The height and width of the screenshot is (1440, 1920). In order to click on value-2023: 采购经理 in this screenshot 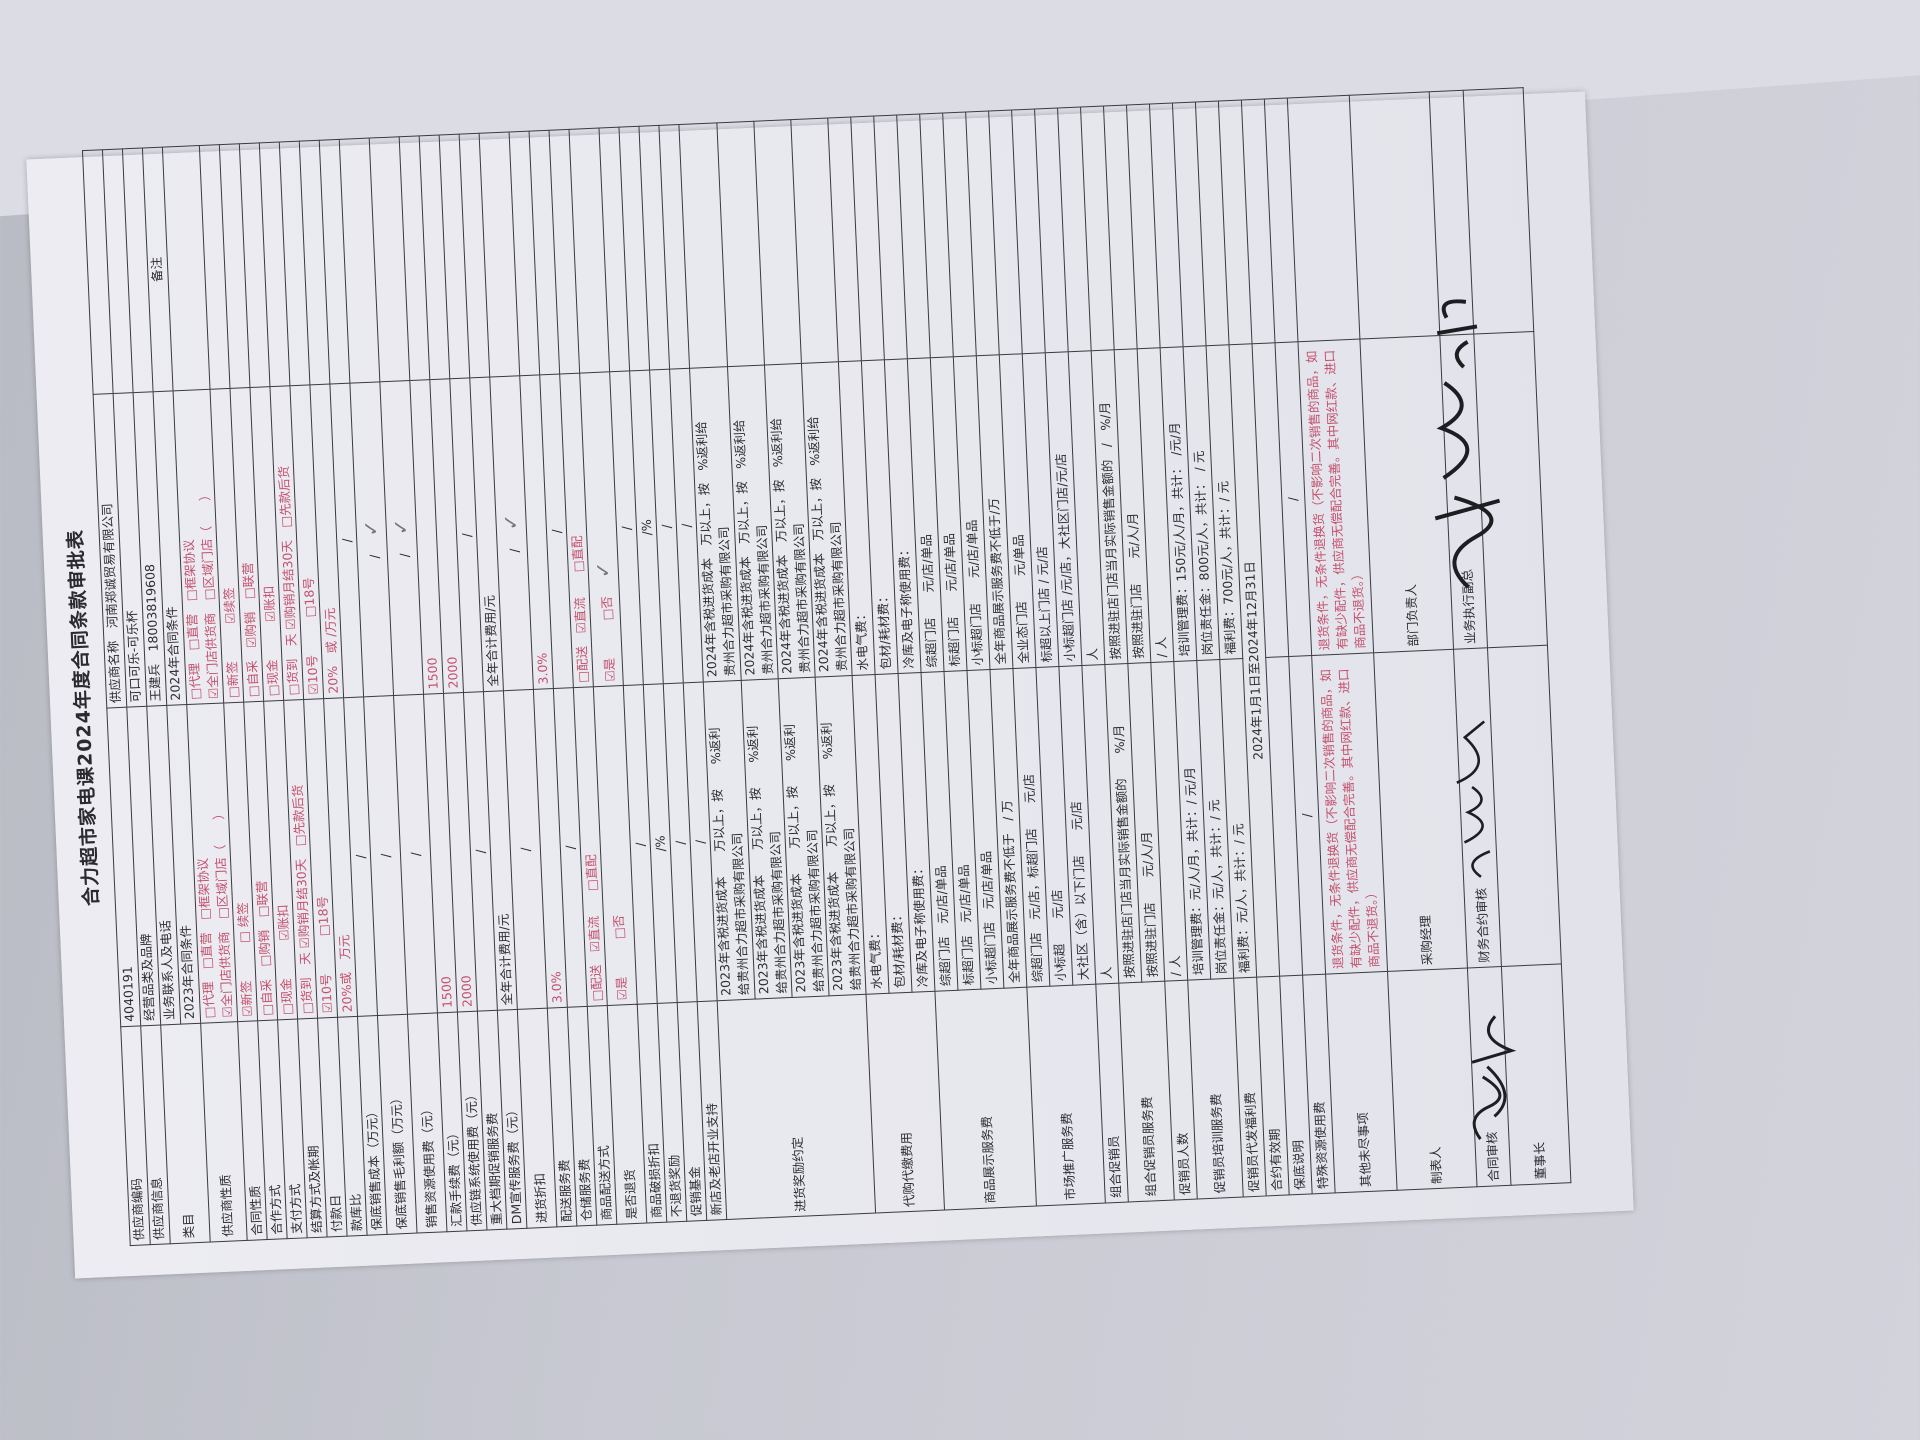, I will do `click(1420, 810)`.